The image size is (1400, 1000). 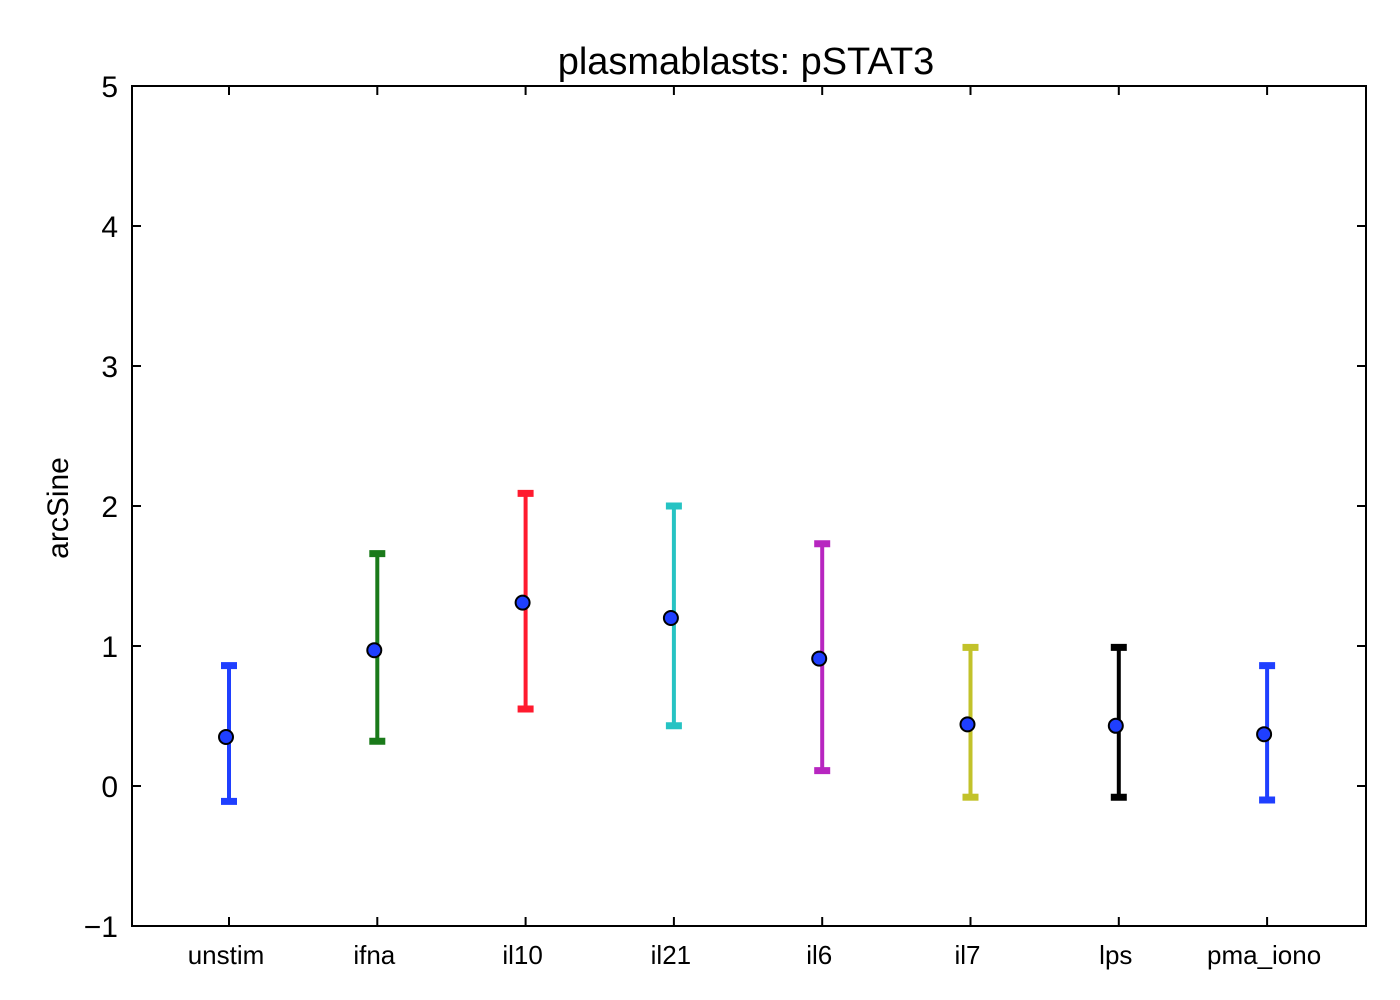 What do you see at coordinates (109, 227) in the screenshot?
I see `y-tick-label: 4` at bounding box center [109, 227].